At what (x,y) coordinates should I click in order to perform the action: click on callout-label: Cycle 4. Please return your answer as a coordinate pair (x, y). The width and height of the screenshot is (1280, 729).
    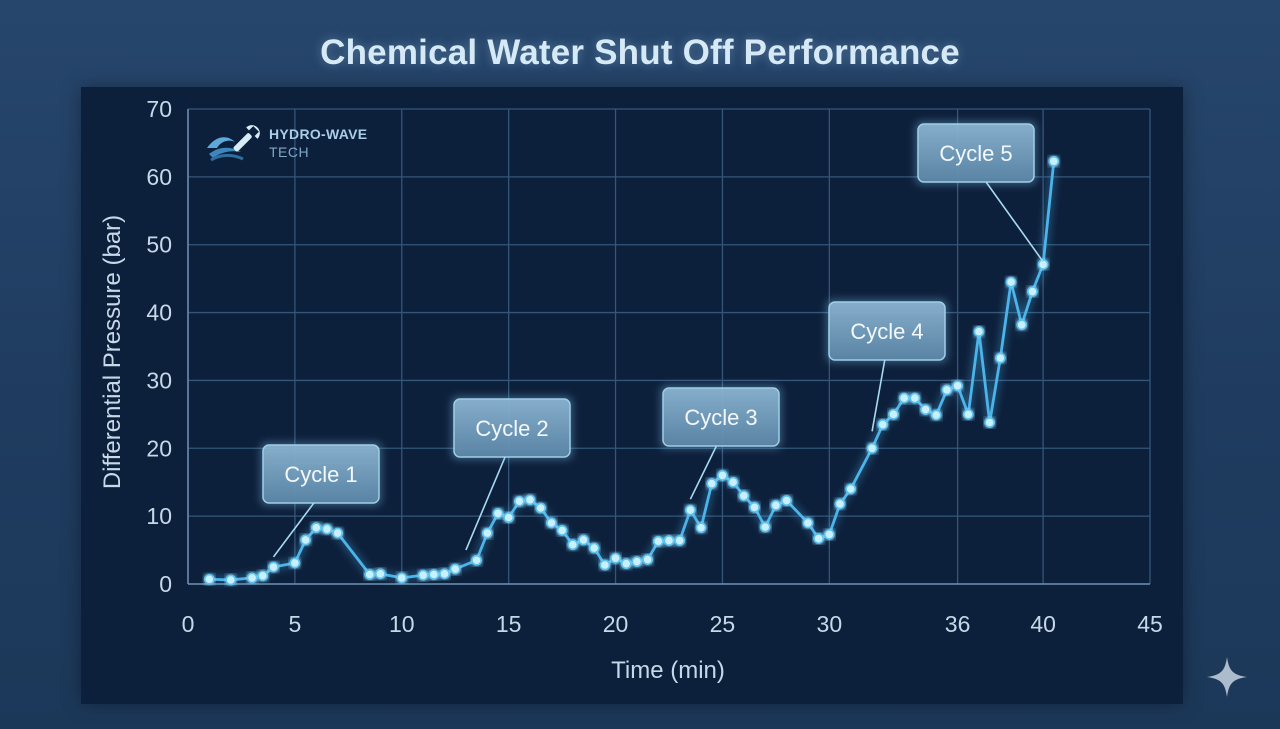
    Looking at the image, I should click on (886, 331).